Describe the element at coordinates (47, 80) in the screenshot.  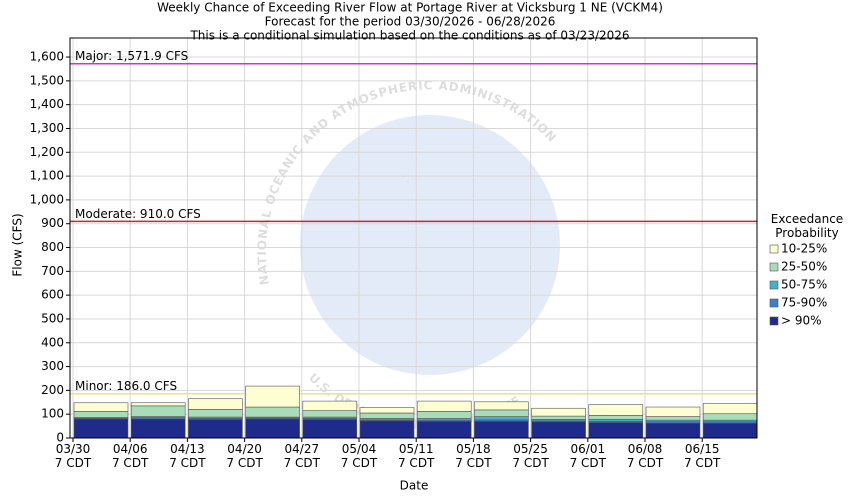
I see `y-tick-label: 1,500` at that location.